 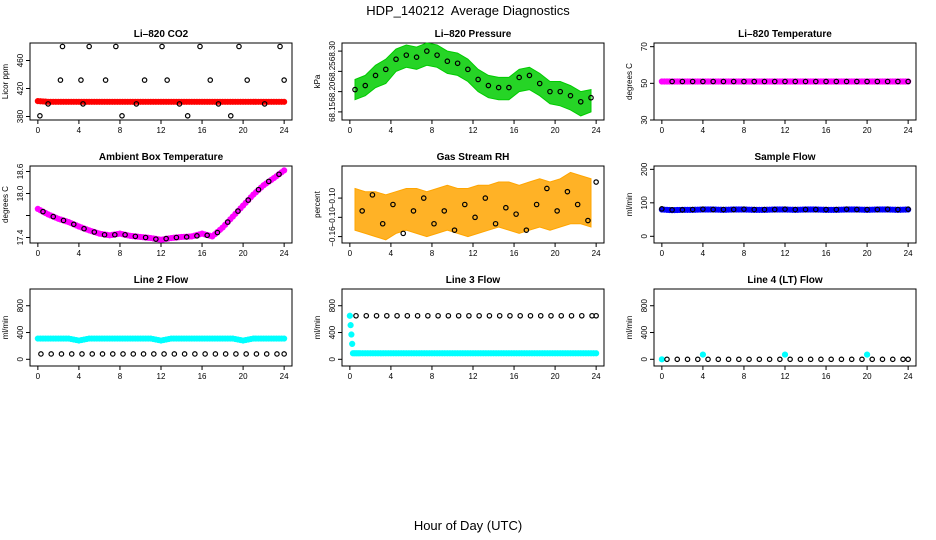 I want to click on y-tick-label: 460, so click(x=20, y=60).